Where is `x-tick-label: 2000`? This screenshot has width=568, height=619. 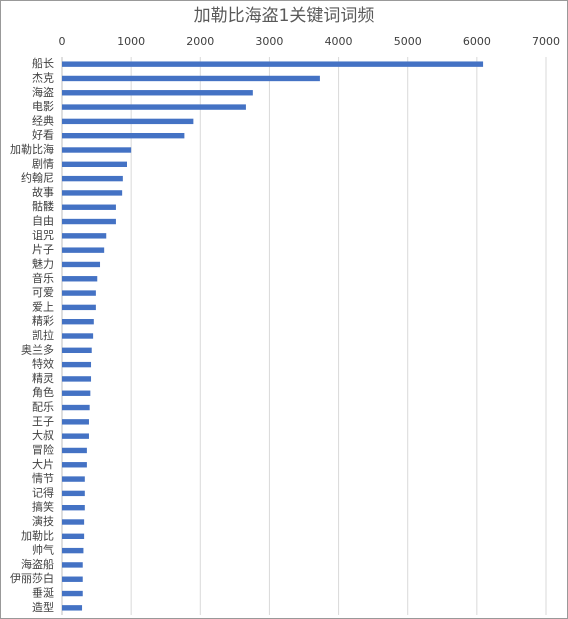
x-tick-label: 2000 is located at coordinates (200, 41).